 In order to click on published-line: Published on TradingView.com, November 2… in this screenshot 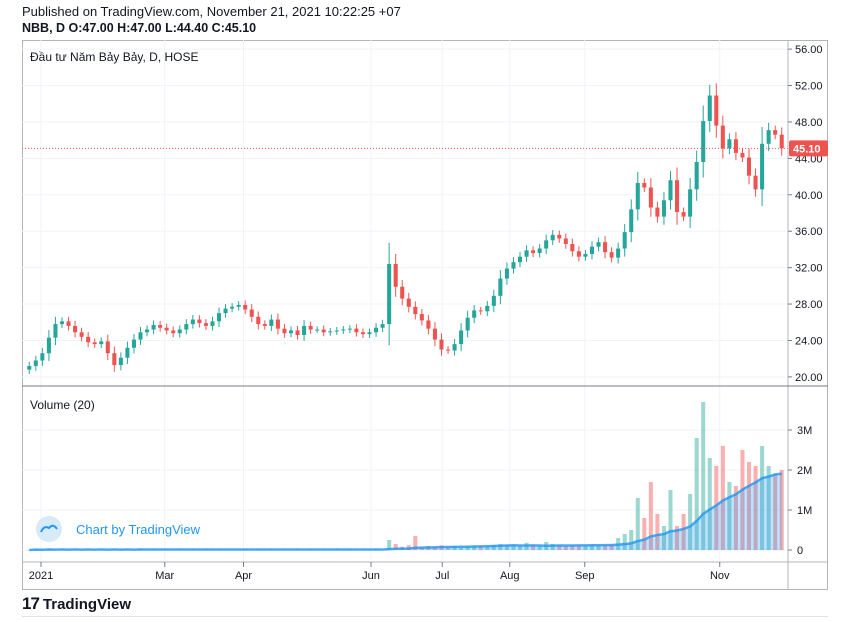, I will do `click(211, 11)`.